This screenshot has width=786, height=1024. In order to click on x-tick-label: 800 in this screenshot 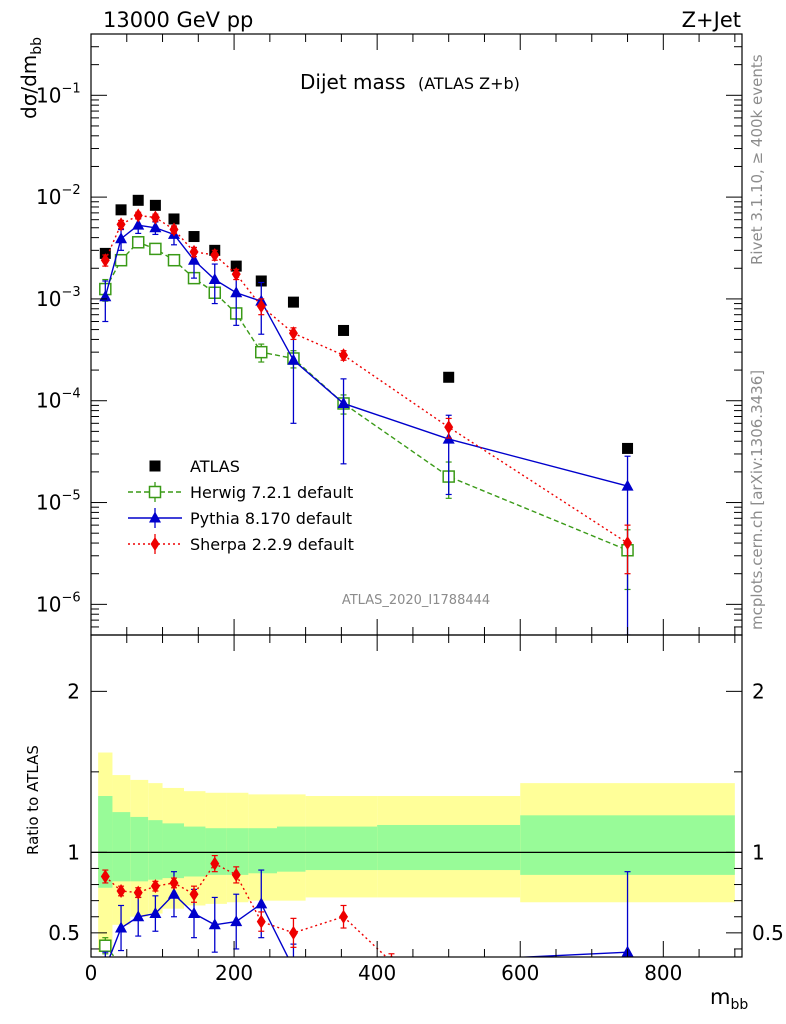, I will do `click(663, 973)`.